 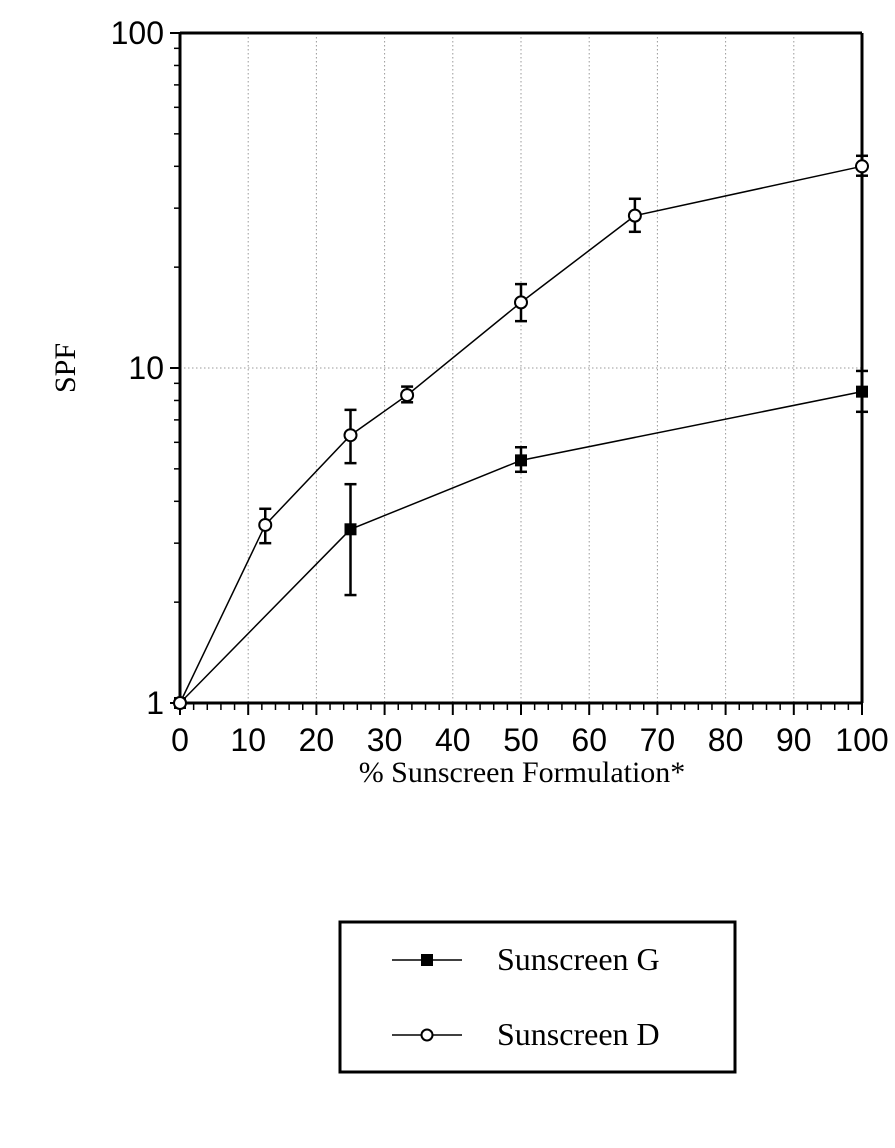 I want to click on y-tick-label: 1, so click(x=155, y=703).